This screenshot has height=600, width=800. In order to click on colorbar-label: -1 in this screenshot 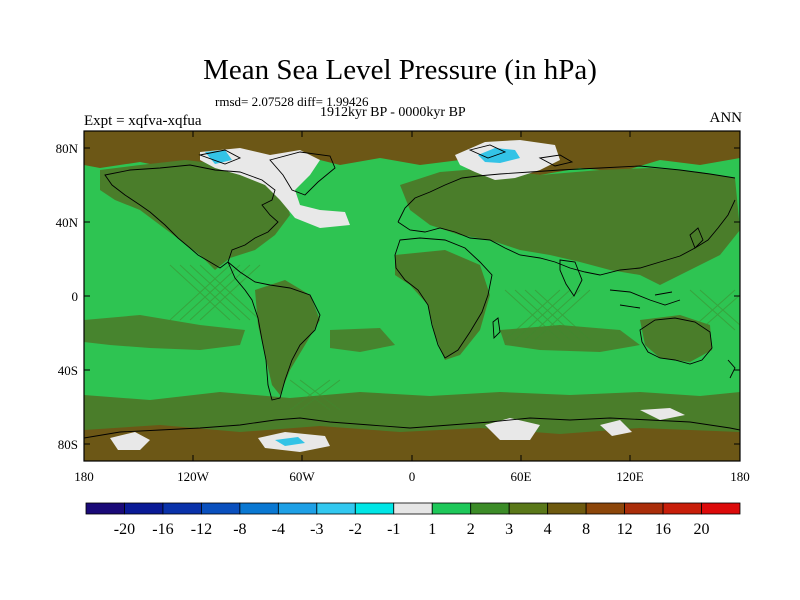, I will do `click(393, 529)`.